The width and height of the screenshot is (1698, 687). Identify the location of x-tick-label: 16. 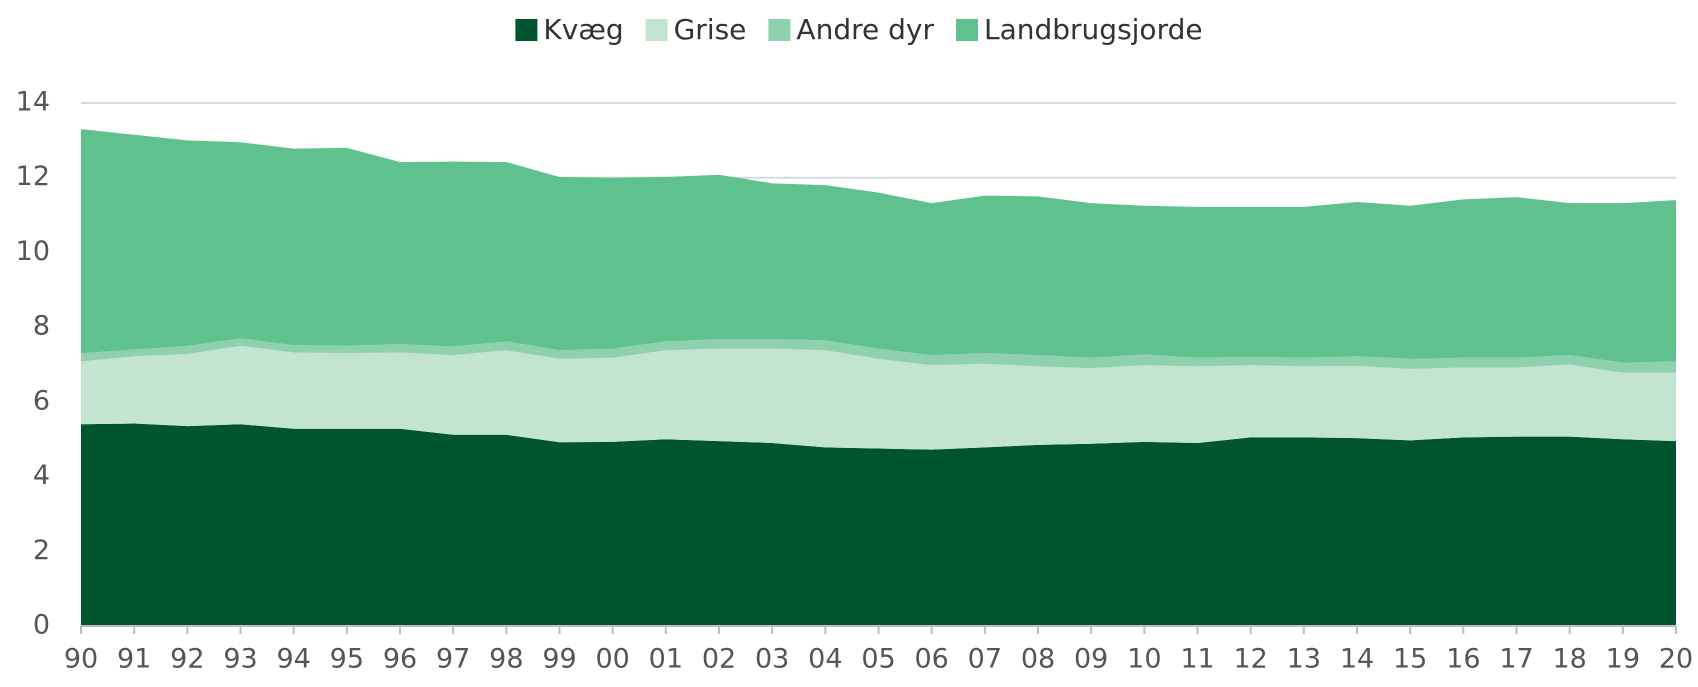
(1463, 659).